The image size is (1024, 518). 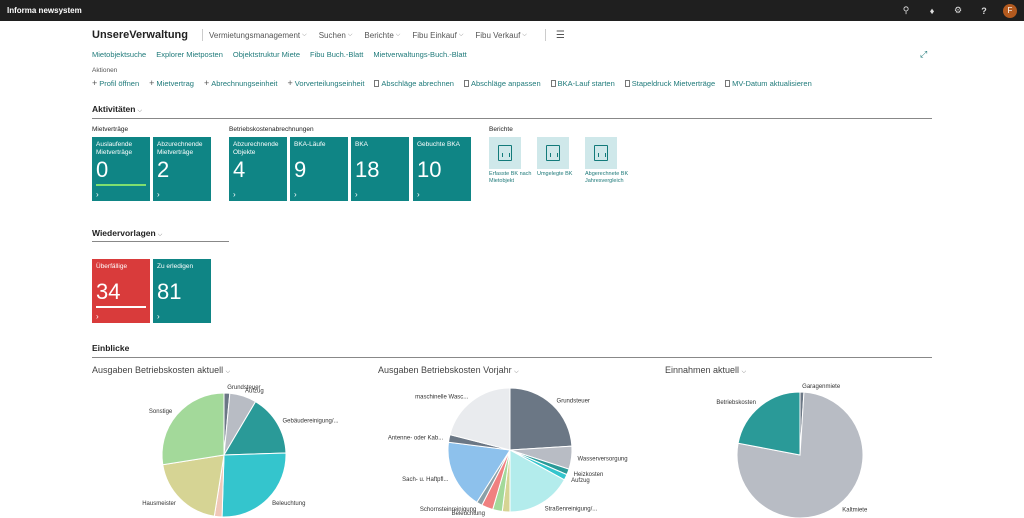 I want to click on actions-label: Aktionen, so click(x=105, y=70).